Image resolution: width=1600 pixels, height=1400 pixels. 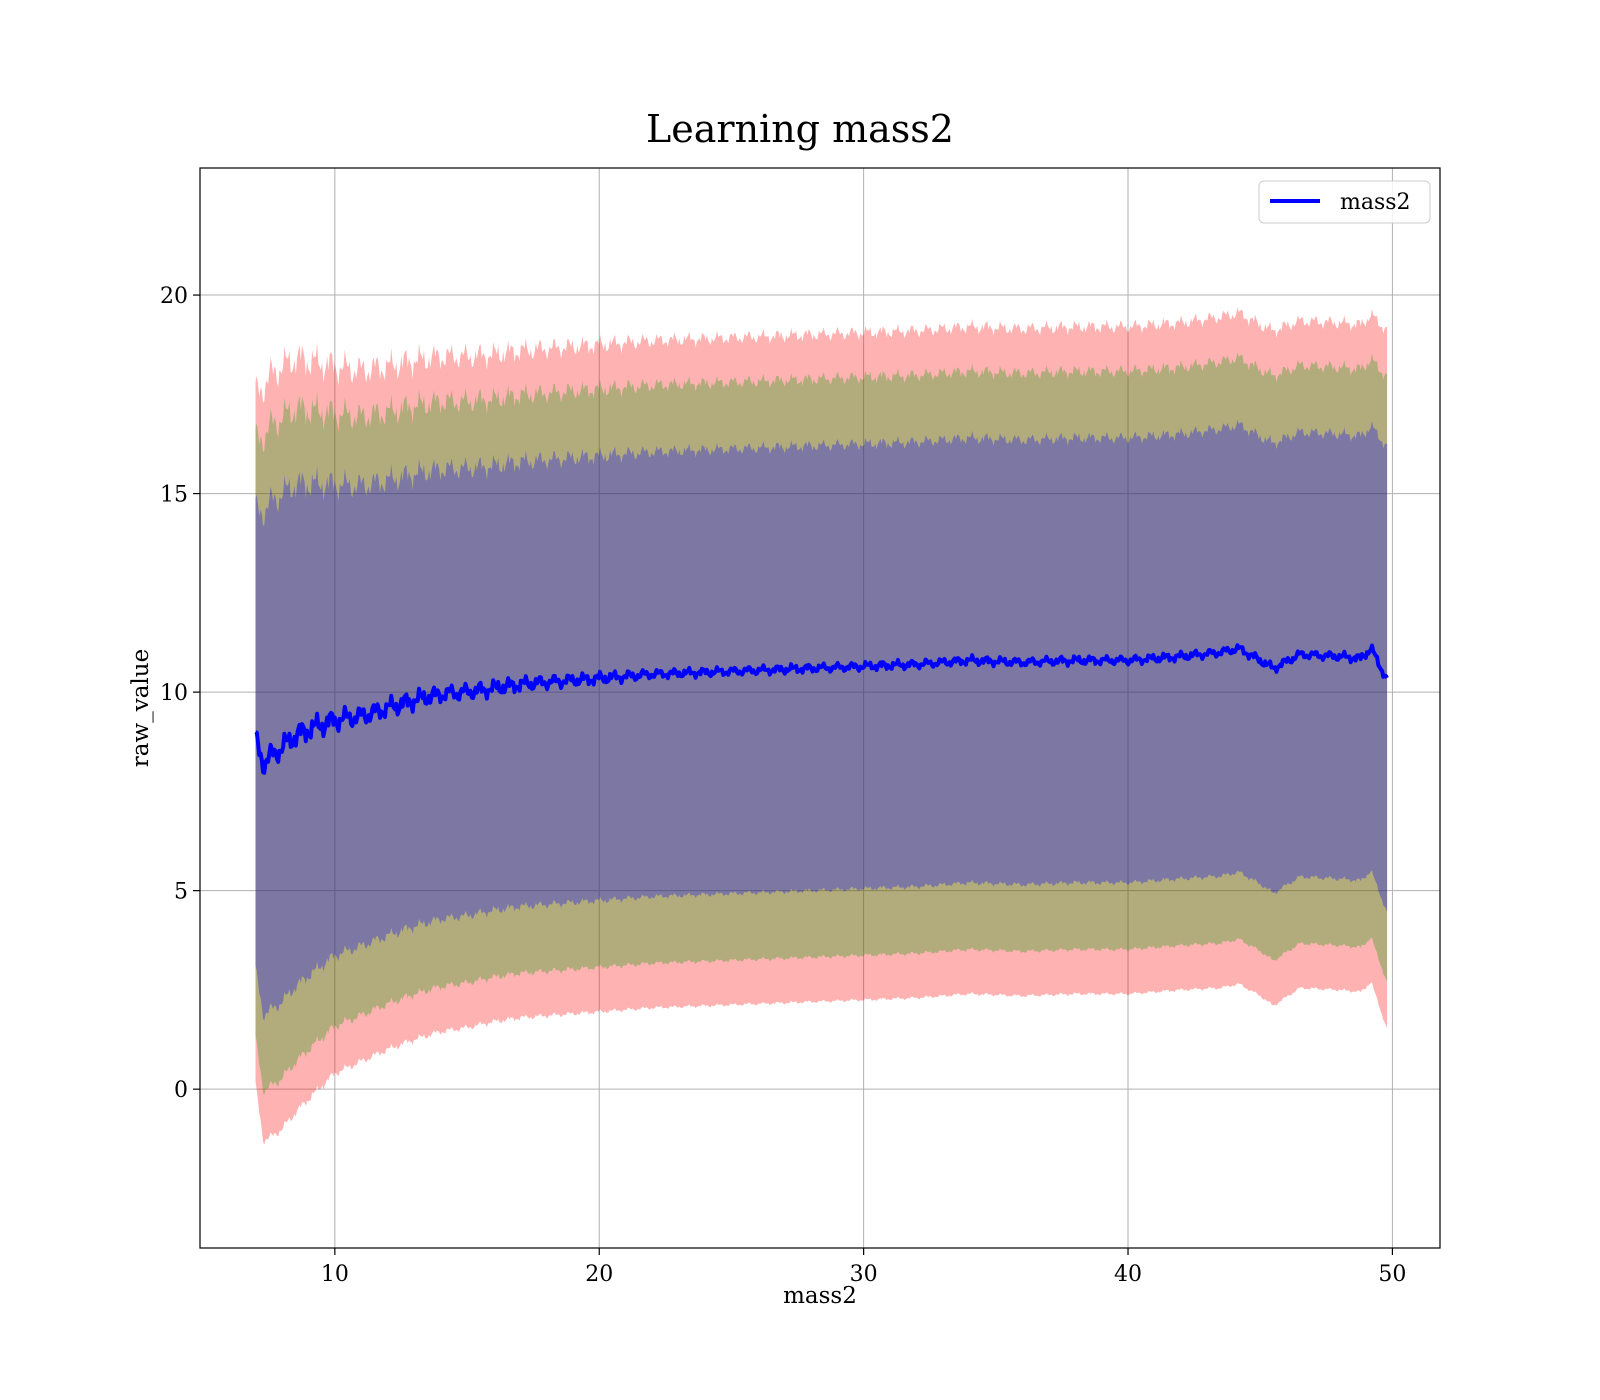 What do you see at coordinates (174, 296) in the screenshot?
I see `y-tick-label: 20` at bounding box center [174, 296].